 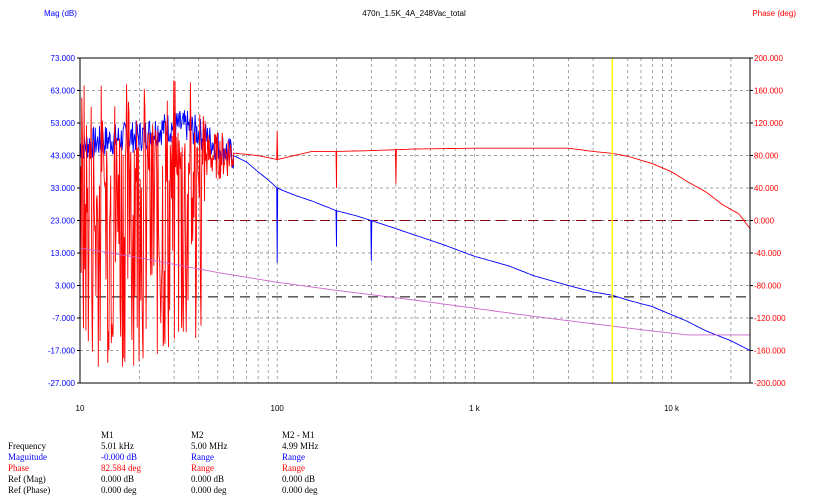 I want to click on delta-value: 4.99 MHz, so click(x=300, y=446).